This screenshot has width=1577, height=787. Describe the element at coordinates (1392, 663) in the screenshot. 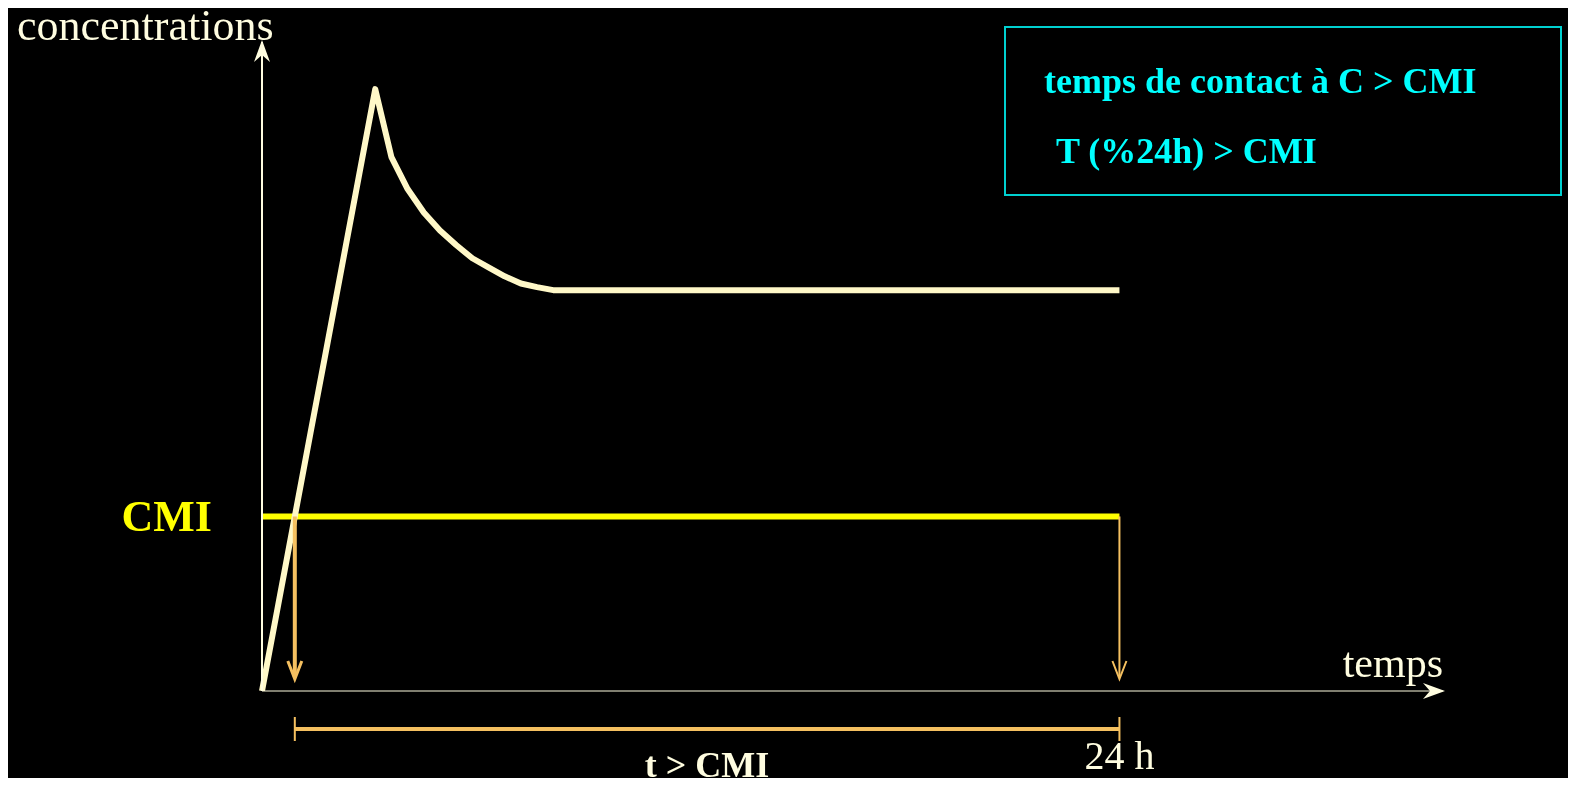

I see `x-axis-title: temps` at that location.